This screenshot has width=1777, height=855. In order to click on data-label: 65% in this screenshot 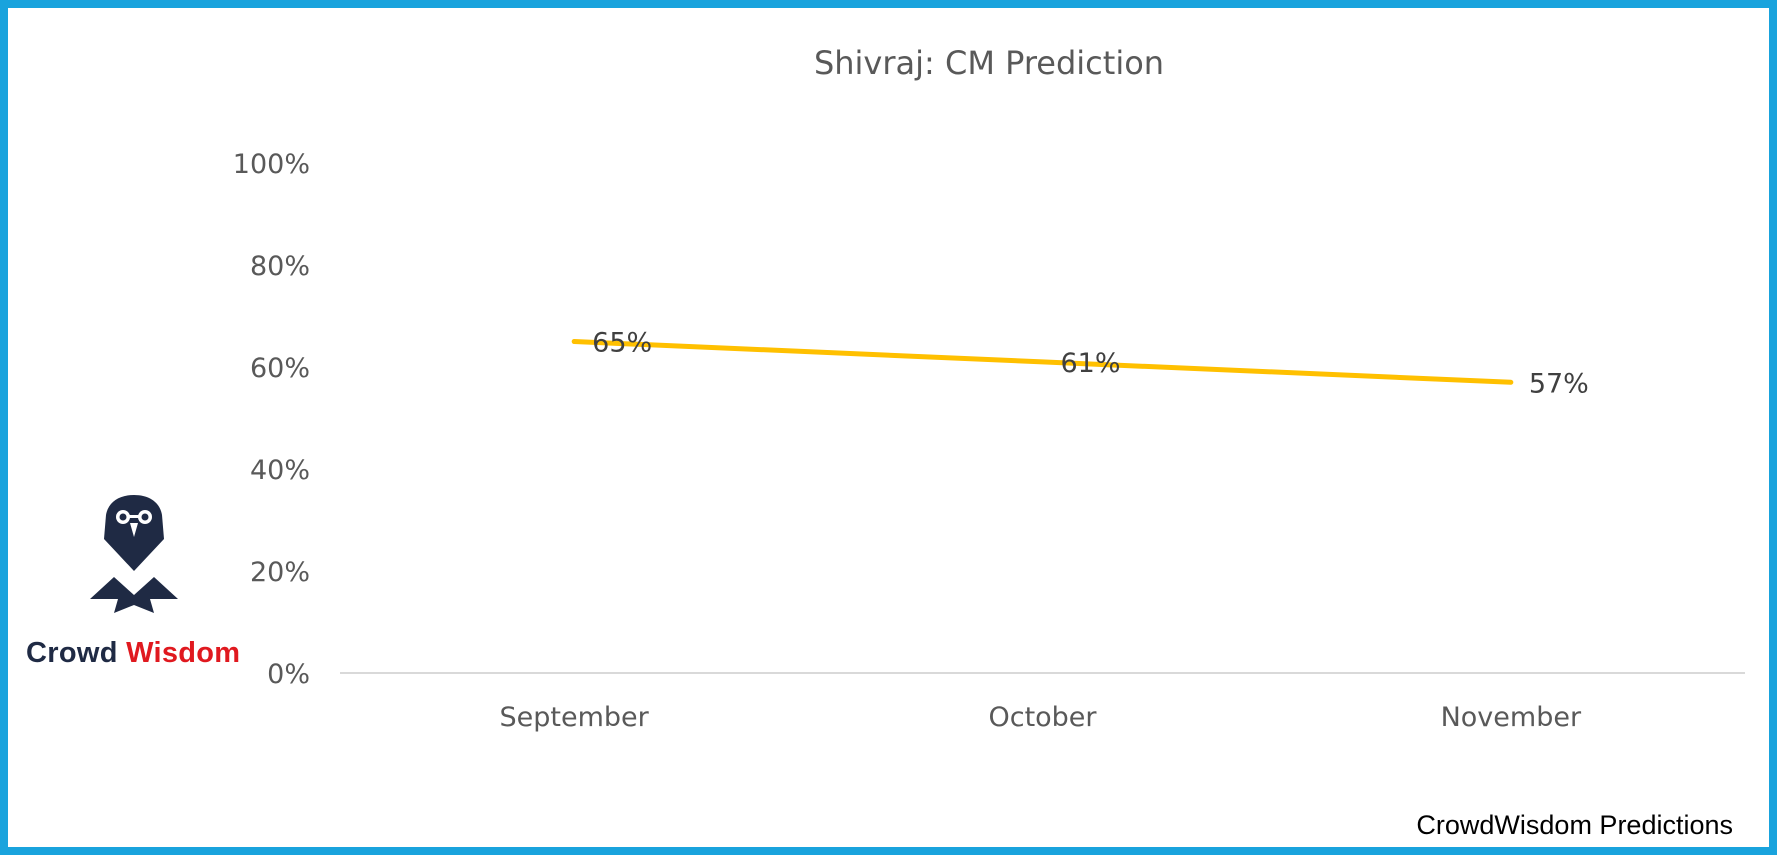, I will do `click(622, 343)`.